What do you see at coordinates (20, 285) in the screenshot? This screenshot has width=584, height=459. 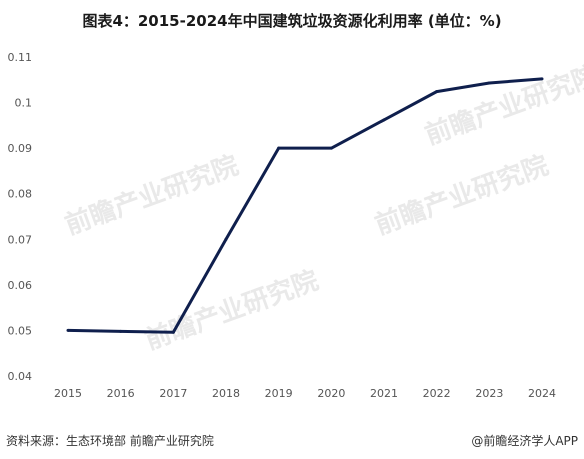 I see `y-tick-label: 0.06` at bounding box center [20, 285].